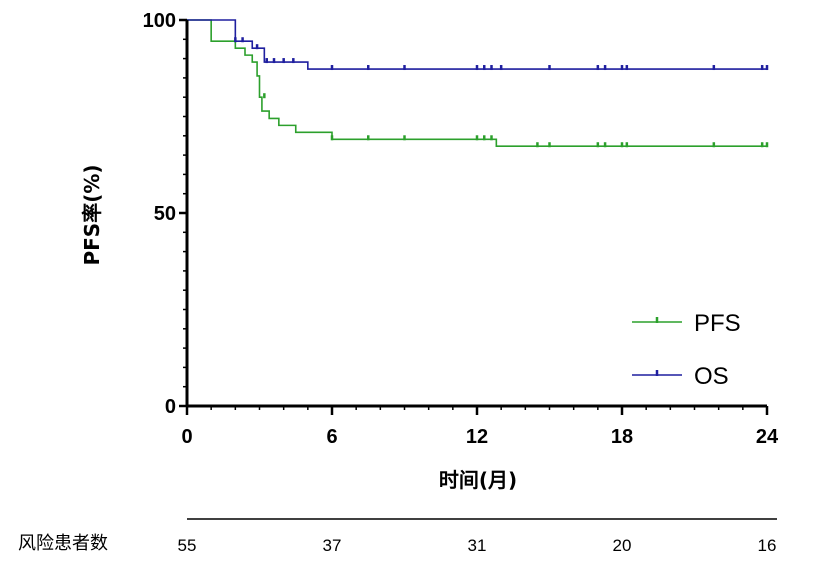  Describe the element at coordinates (397, 536) in the screenshot. I see `risk-table: 风险患者数 55 37 31 20 16` at that location.